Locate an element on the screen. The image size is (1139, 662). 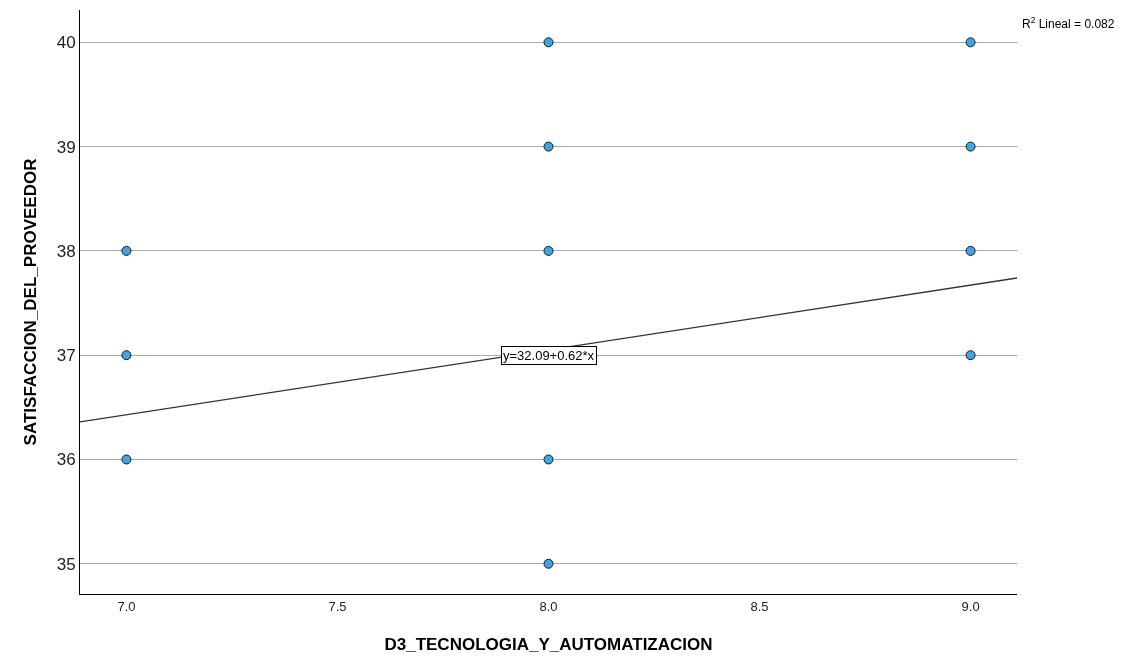
x-axis-title: D3_TECNOLOGIA_Y_AUTOMATIZACION is located at coordinates (548, 644).